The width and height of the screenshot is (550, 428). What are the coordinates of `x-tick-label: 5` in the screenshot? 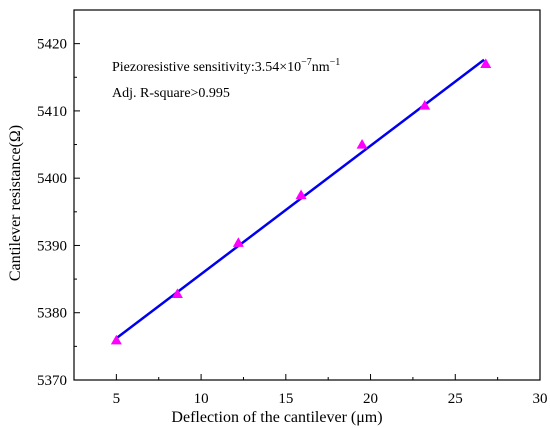 It's located at (117, 399).